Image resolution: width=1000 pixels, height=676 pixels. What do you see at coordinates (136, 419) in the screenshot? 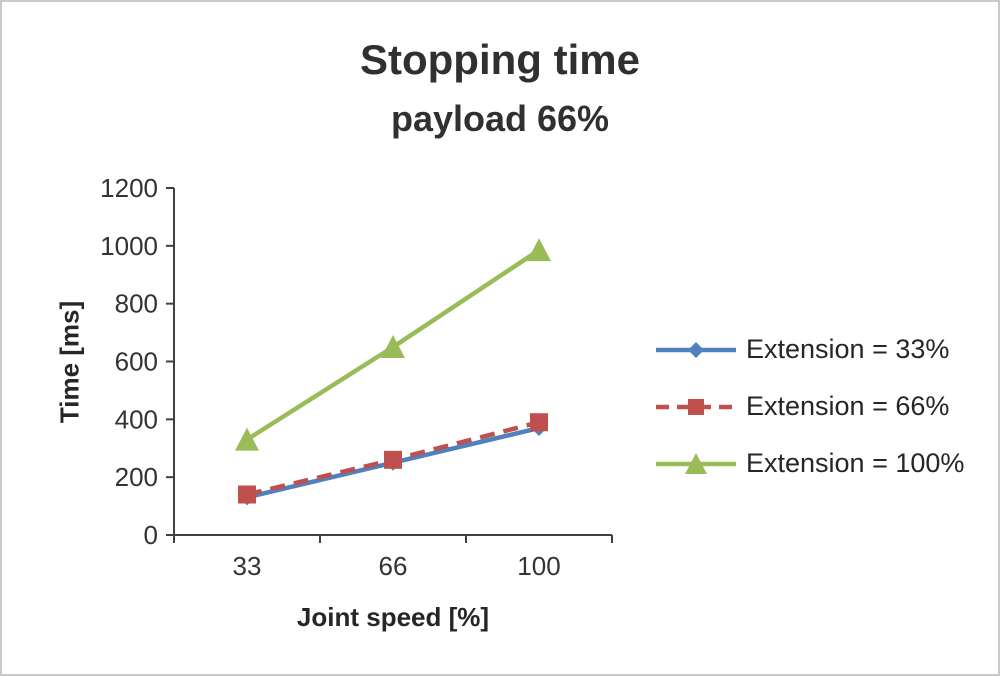
I see `y-tick-label: 400` at bounding box center [136, 419].